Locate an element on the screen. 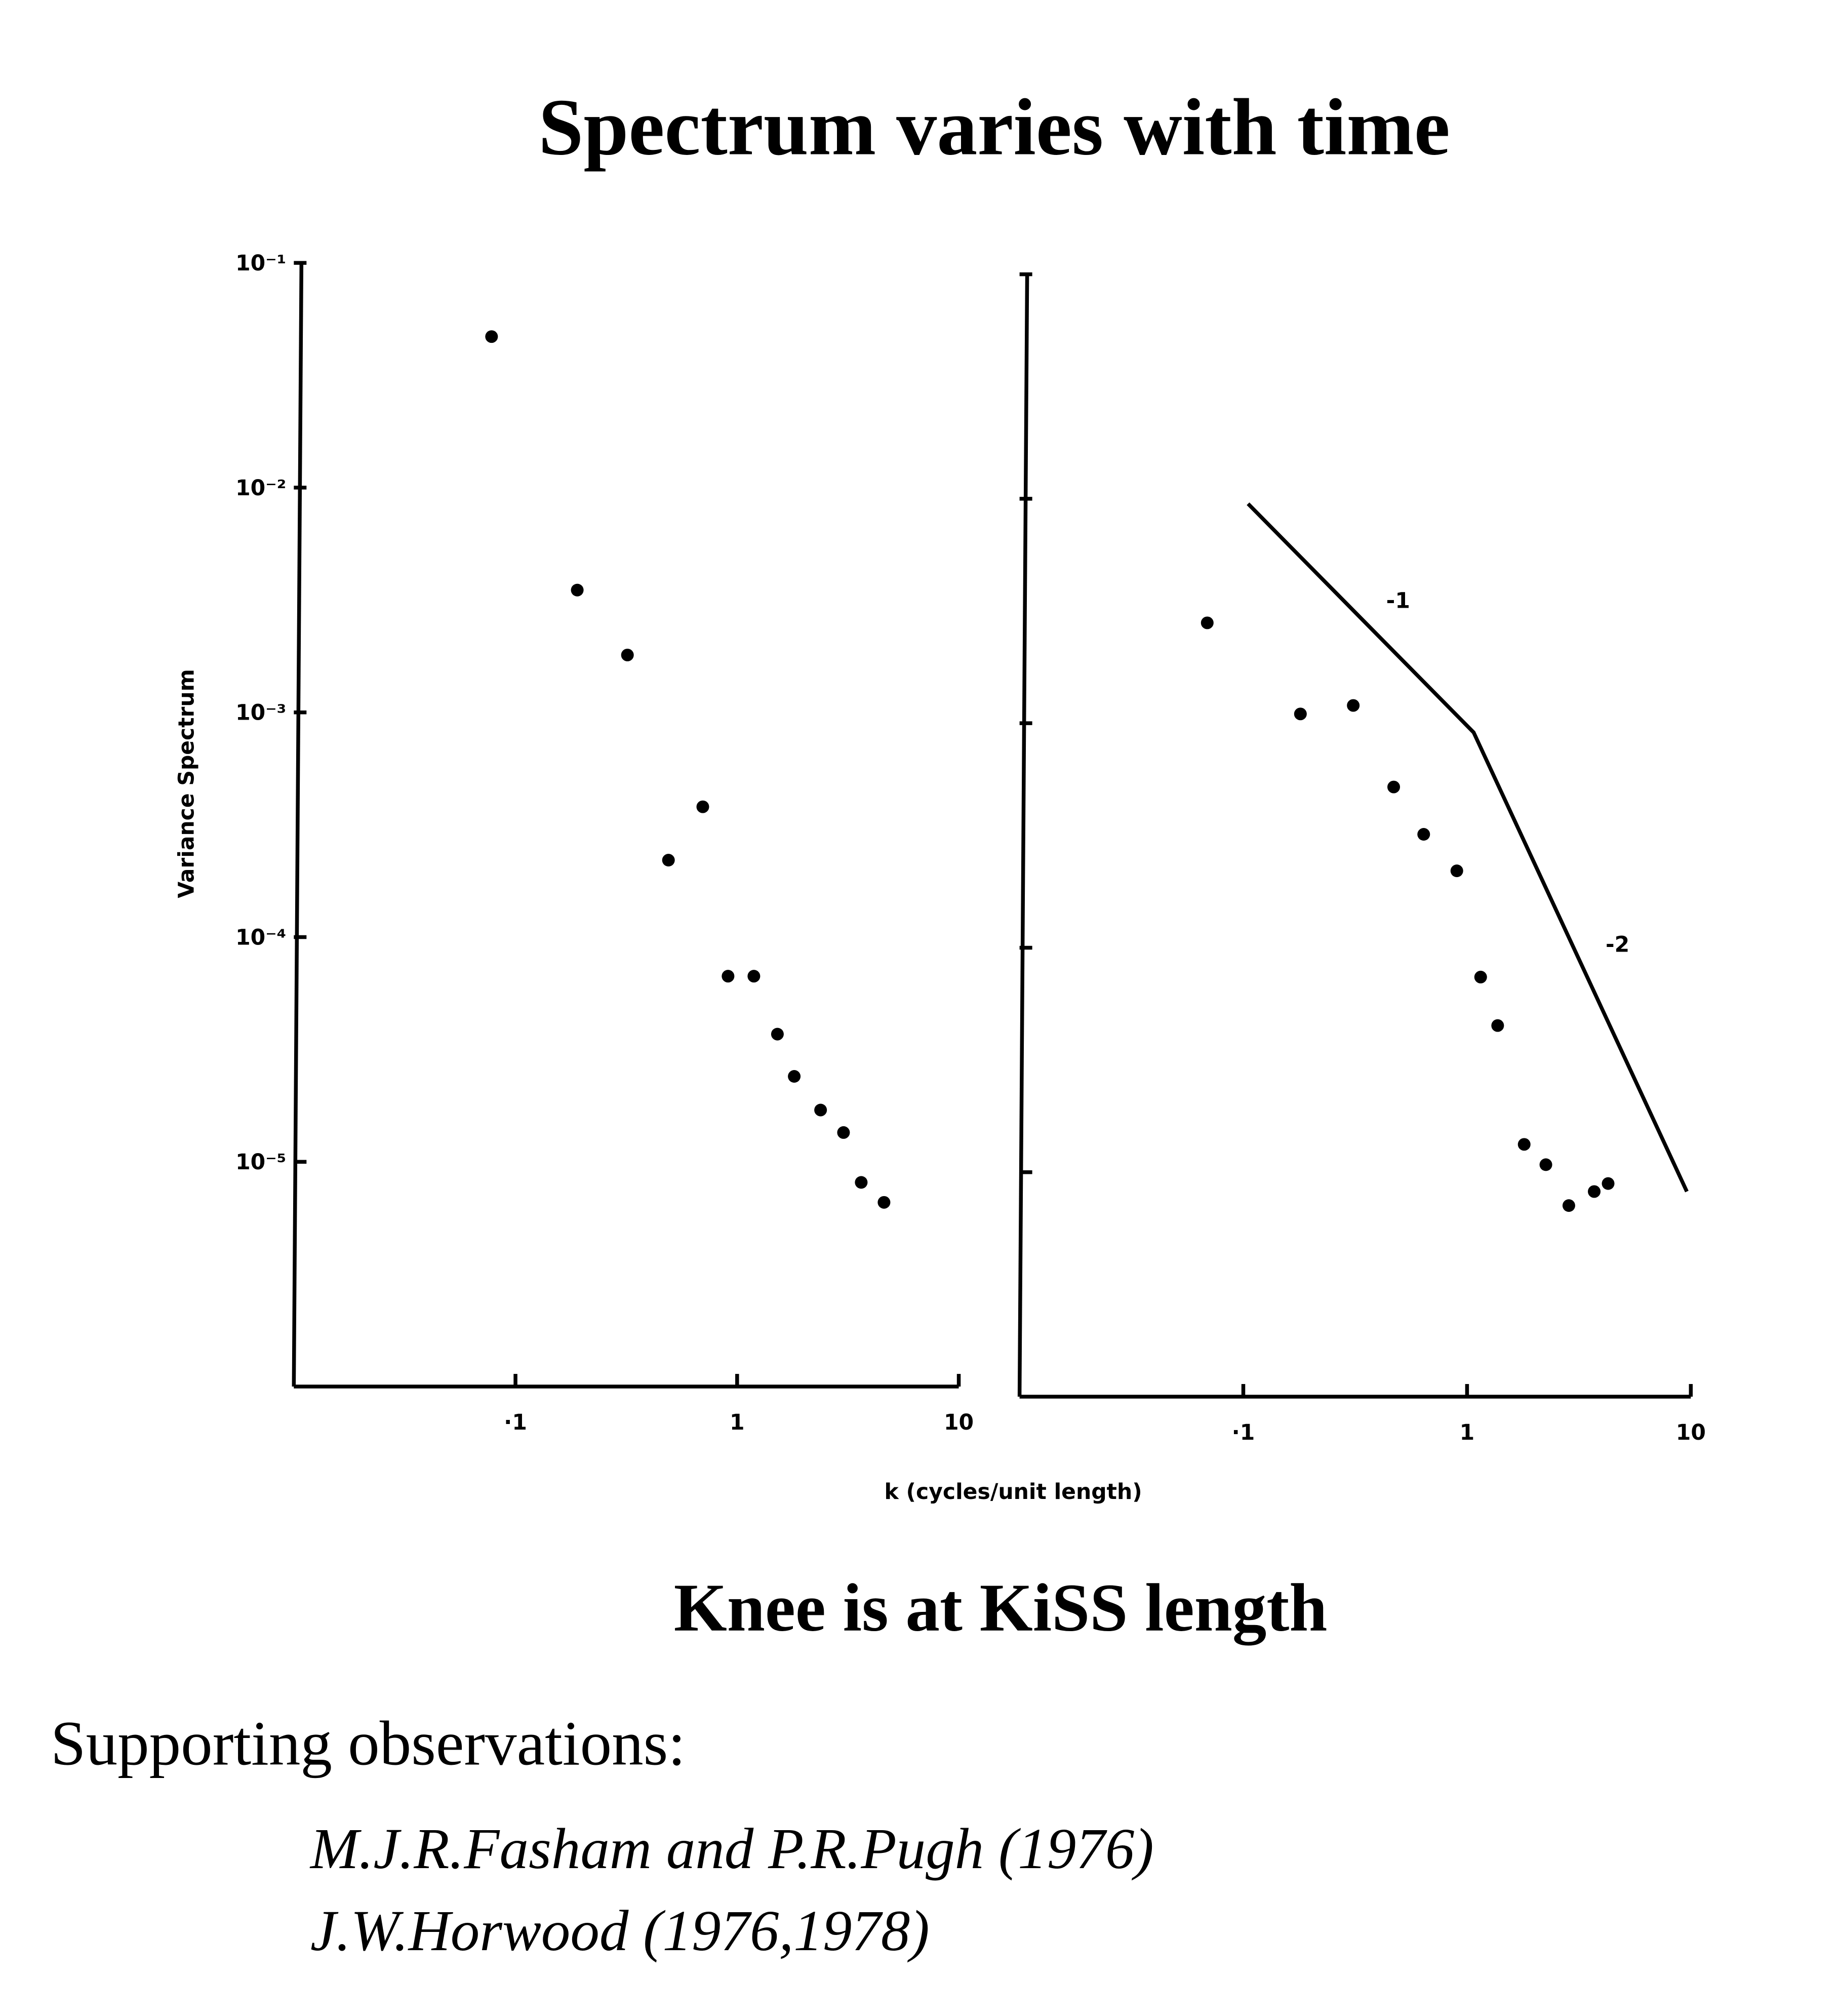 This screenshot has width=1839, height=2016. slope-label: -2 is located at coordinates (1617, 945).